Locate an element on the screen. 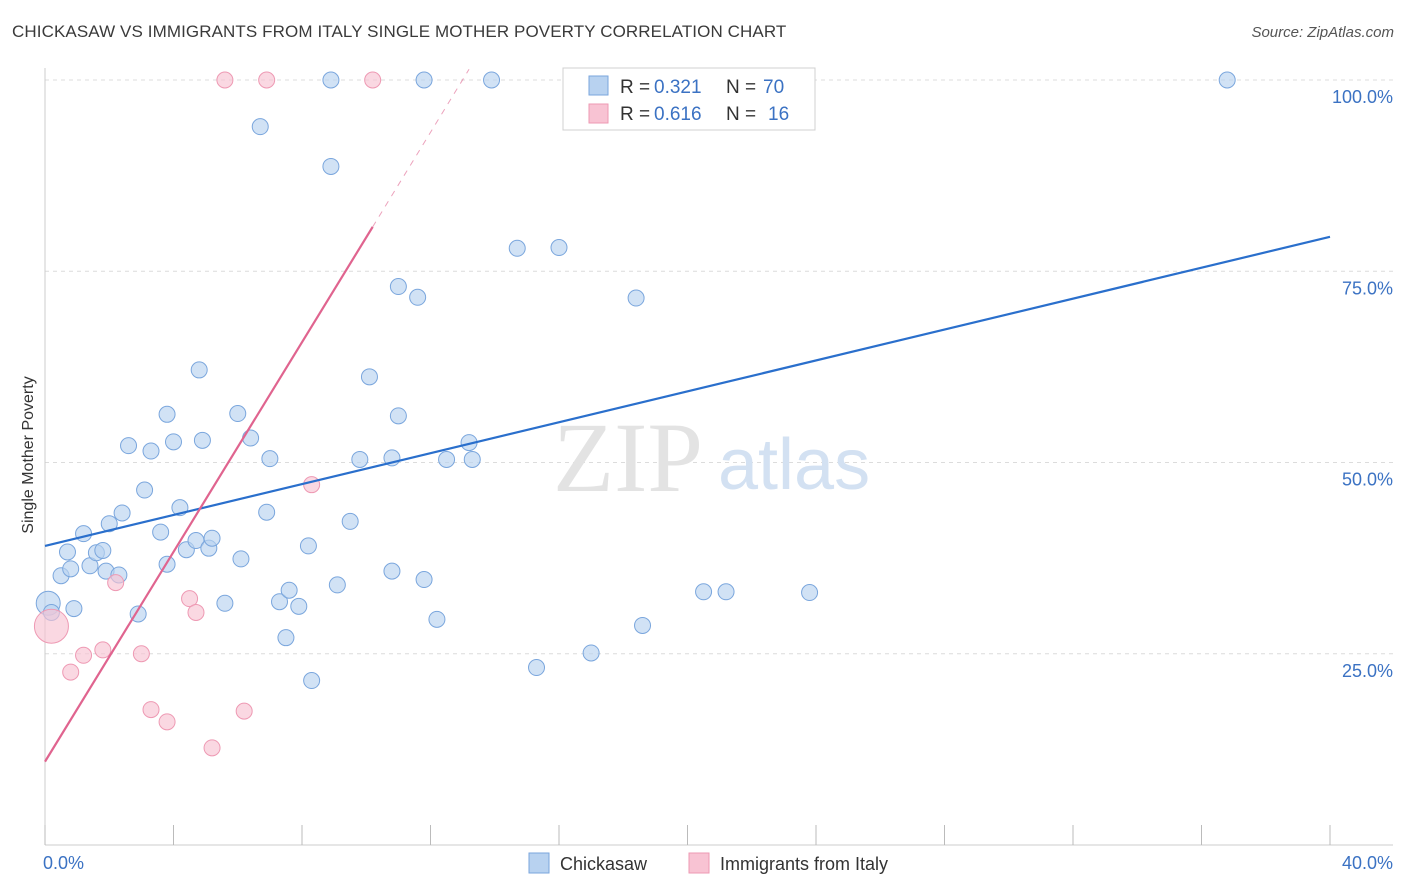  y-tick-label: 50.0% is located at coordinates (1367, 480).